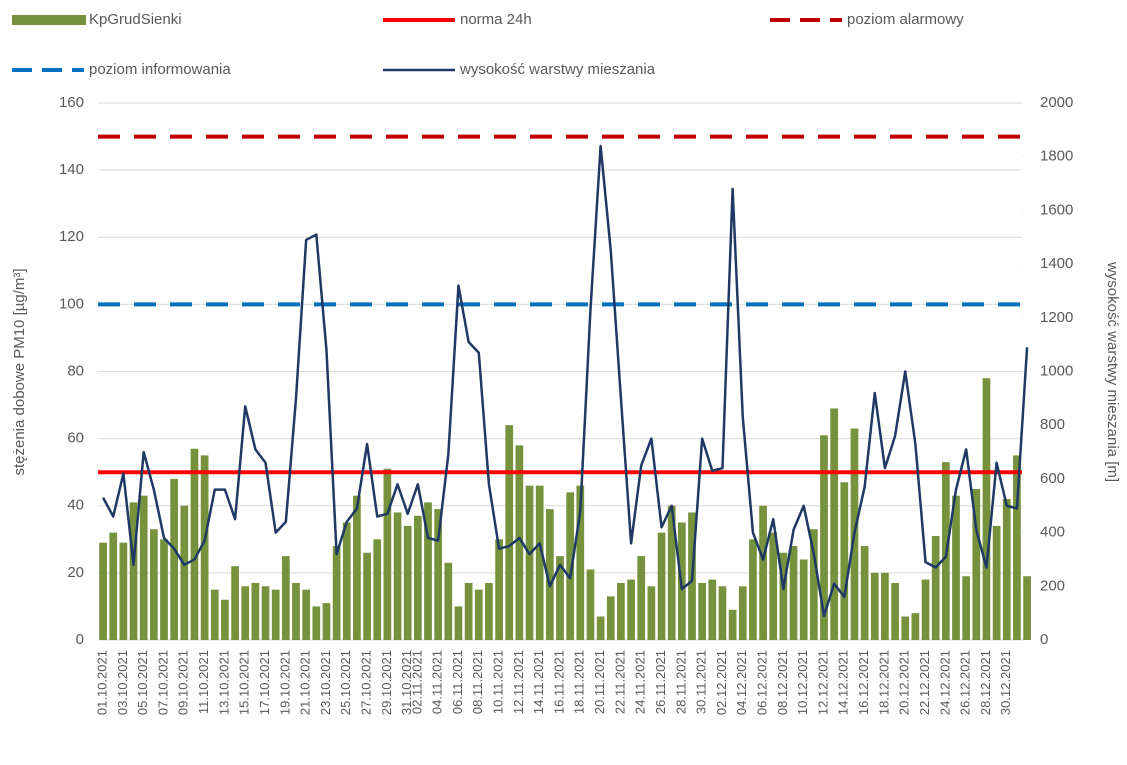 The height and width of the screenshot is (765, 1127). What do you see at coordinates (599, 682) in the screenshot?
I see `x-tick-label: 20.11.2021` at bounding box center [599, 682].